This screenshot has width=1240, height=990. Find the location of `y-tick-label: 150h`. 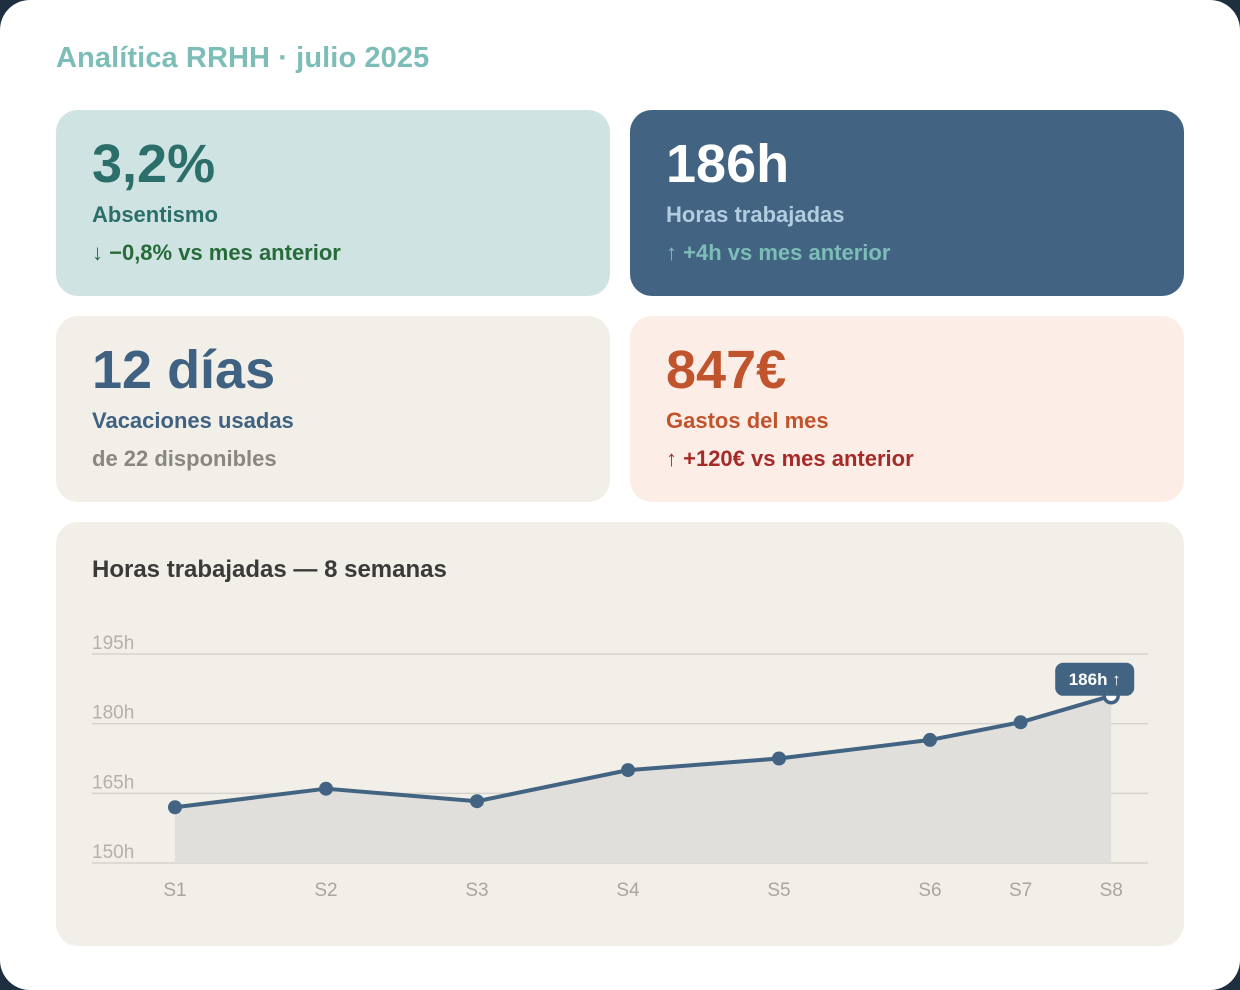

y-tick-label: 150h is located at coordinates (113, 852).